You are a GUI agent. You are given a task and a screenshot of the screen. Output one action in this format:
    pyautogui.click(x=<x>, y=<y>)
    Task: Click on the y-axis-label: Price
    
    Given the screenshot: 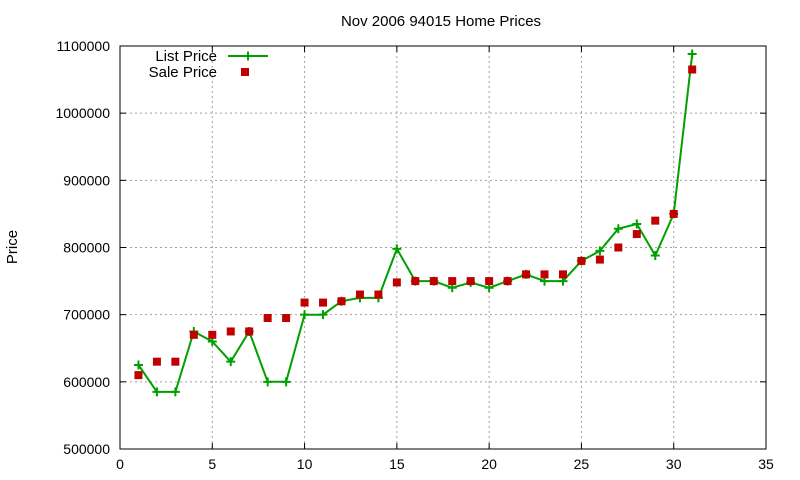 What is the action you would take?
    pyautogui.click(x=12, y=247)
    